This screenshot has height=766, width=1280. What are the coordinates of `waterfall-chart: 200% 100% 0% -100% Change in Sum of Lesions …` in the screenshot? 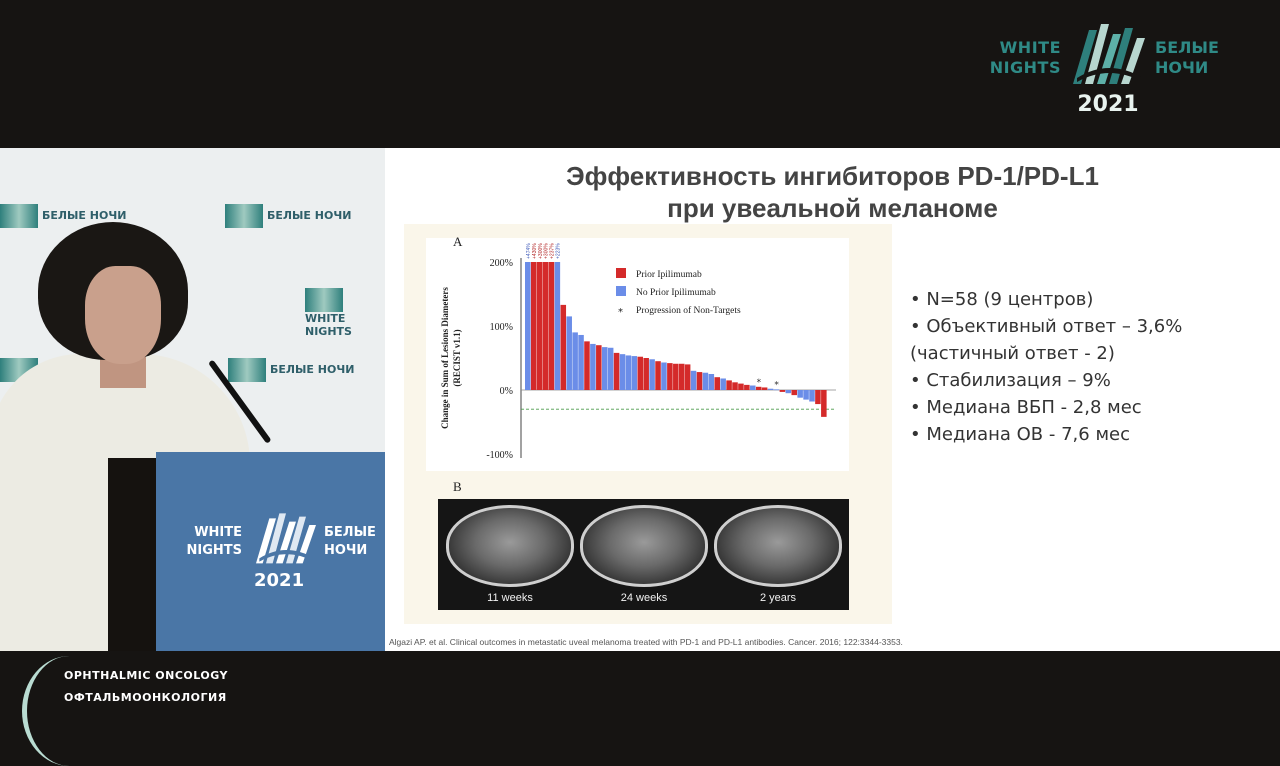 It's located at (638, 352).